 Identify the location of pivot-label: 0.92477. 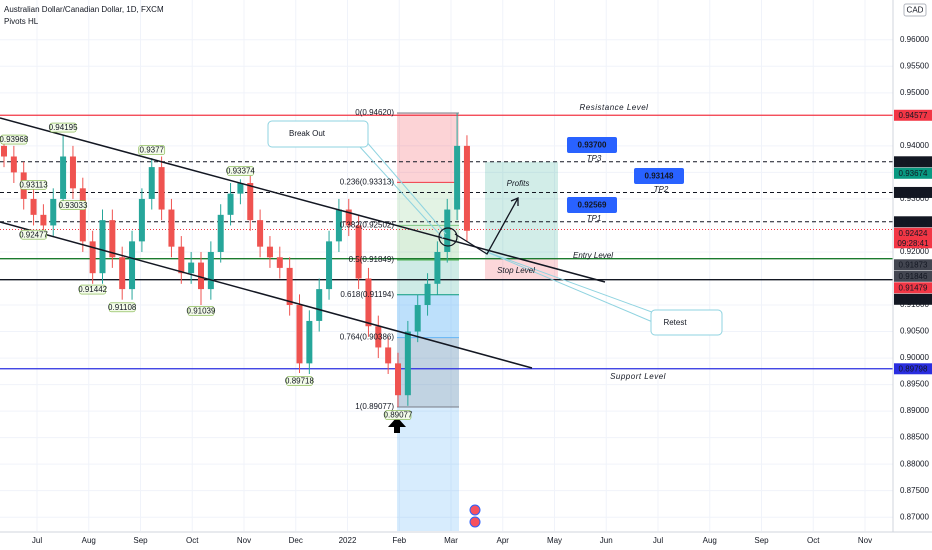
(33, 234).